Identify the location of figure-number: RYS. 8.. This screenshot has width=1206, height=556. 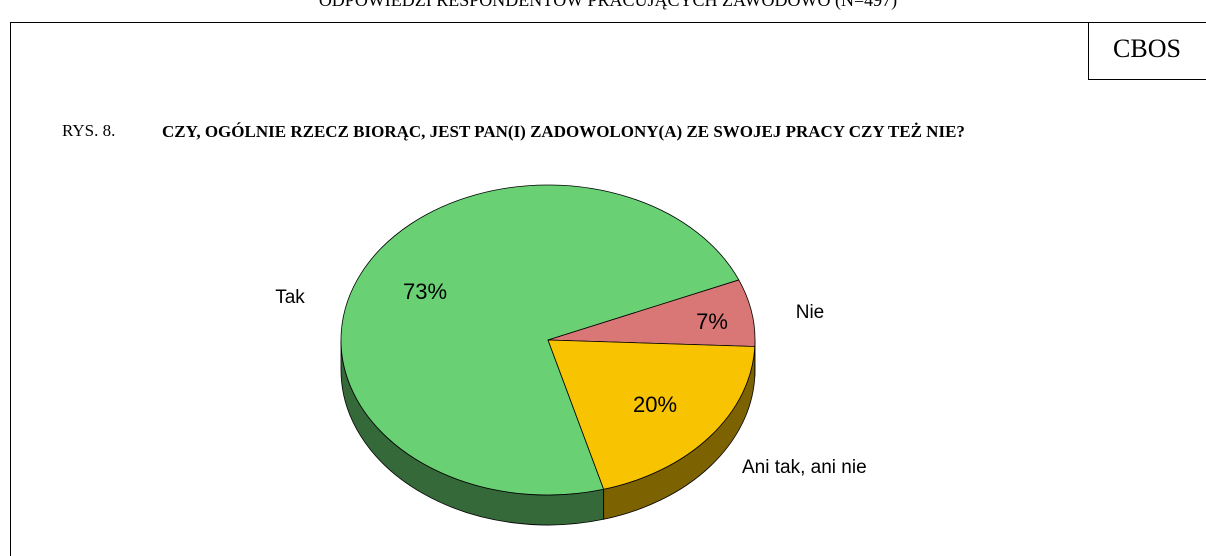
(88, 130).